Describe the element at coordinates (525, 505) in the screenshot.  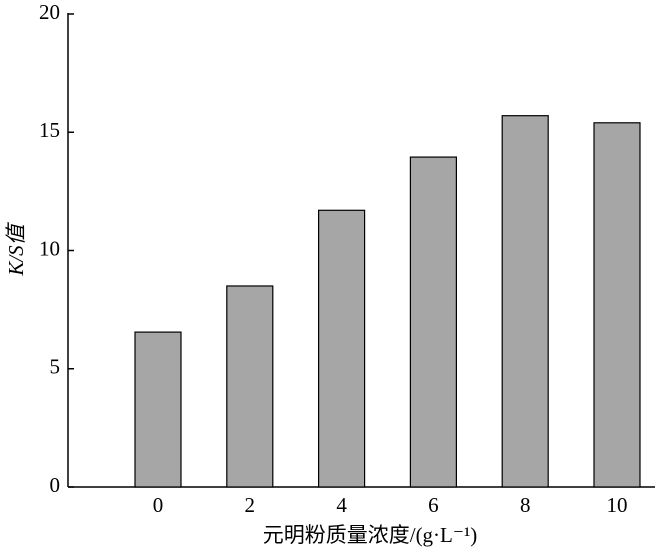
I see `x-tick-label: 8` at that location.